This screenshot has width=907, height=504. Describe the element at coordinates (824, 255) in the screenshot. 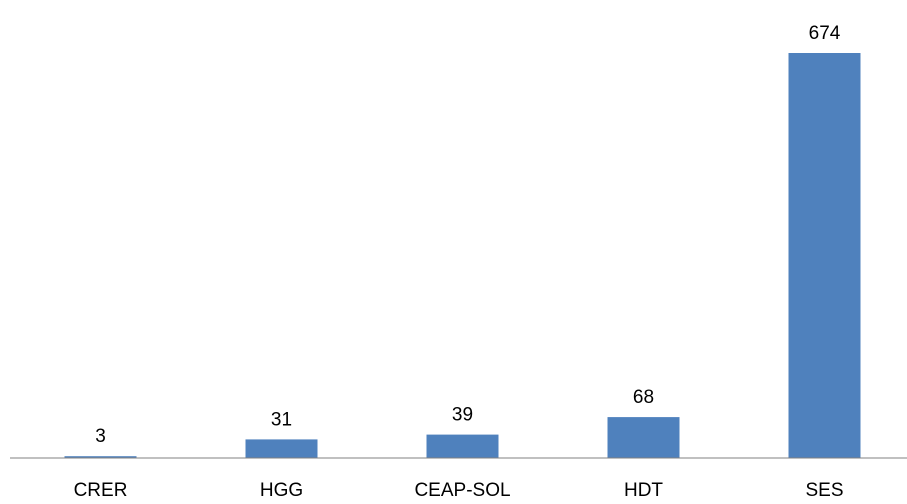

I see `bar-ses` at that location.